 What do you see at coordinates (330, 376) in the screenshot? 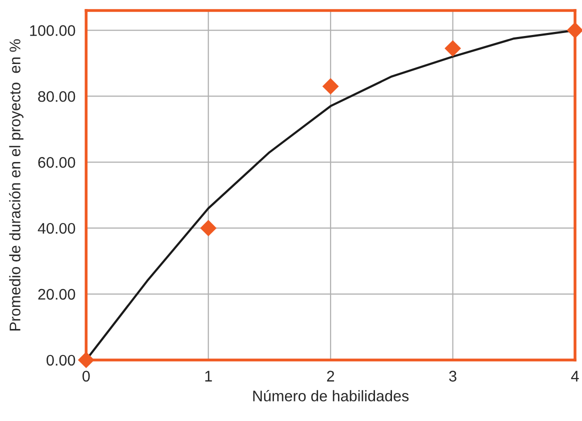
I see `x-tick-label: 2` at bounding box center [330, 376].